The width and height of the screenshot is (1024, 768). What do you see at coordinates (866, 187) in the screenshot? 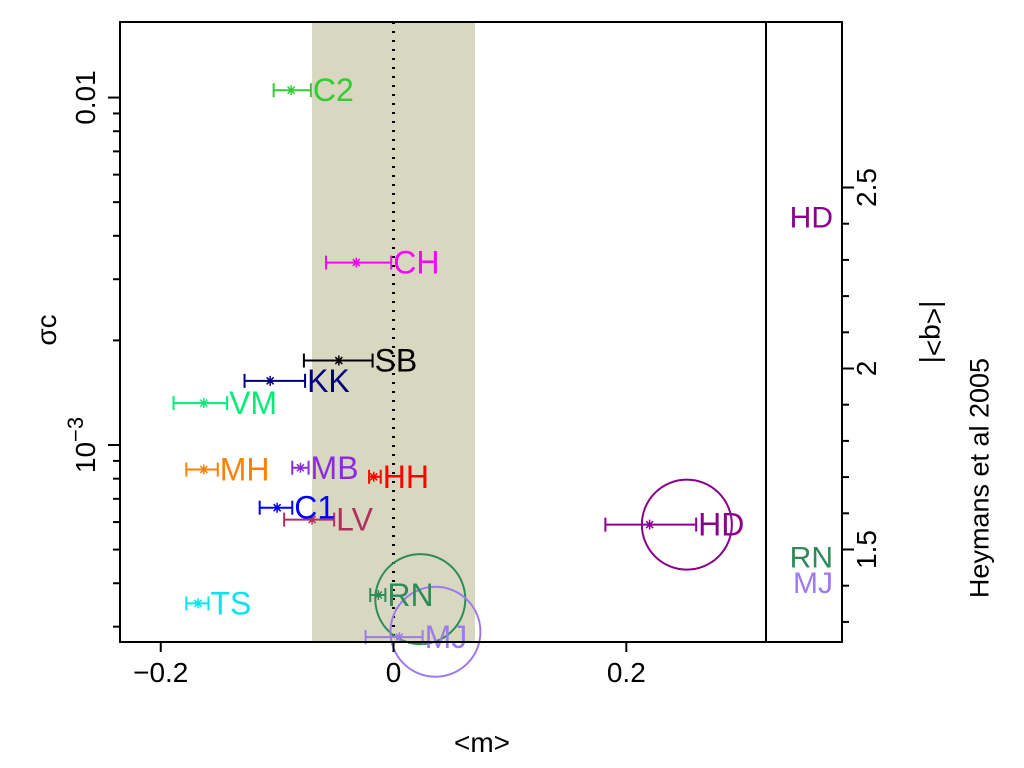
I see `right-tick-label: 2.5` at bounding box center [866, 187].